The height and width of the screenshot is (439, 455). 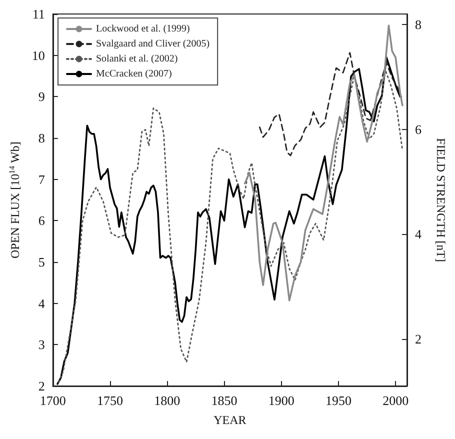 What do you see at coordinates (110, 400) in the screenshot?
I see `x-tick-label: 1750` at bounding box center [110, 400].